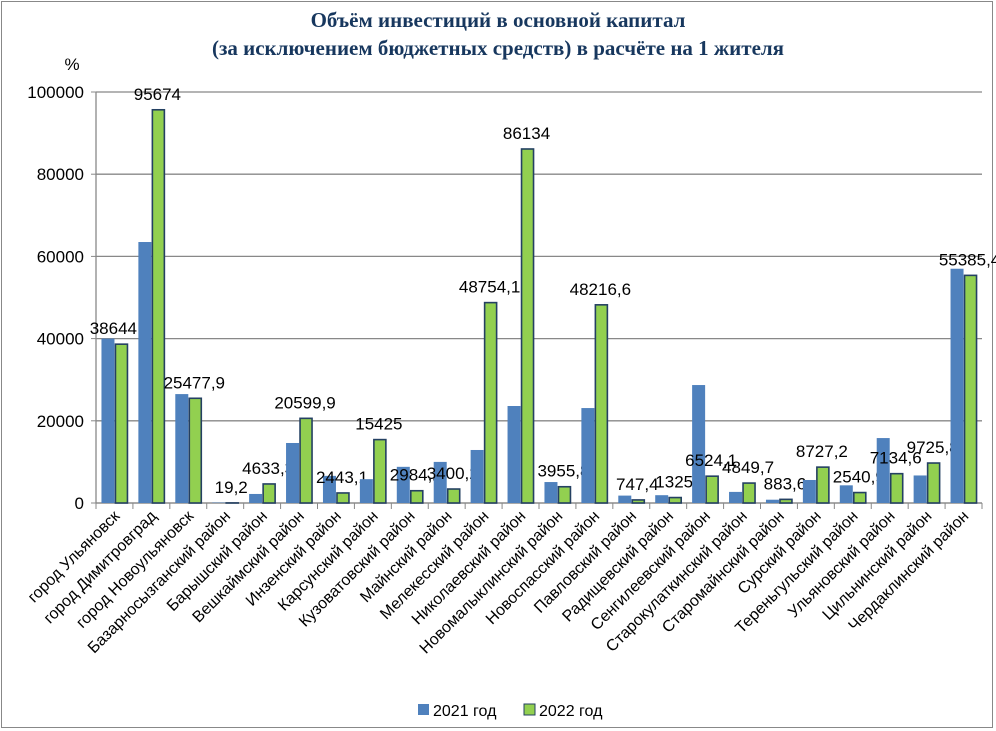 The image size is (996, 731). Describe the element at coordinates (711, 460) in the screenshot. I see `data-label: 6524,1` at that location.